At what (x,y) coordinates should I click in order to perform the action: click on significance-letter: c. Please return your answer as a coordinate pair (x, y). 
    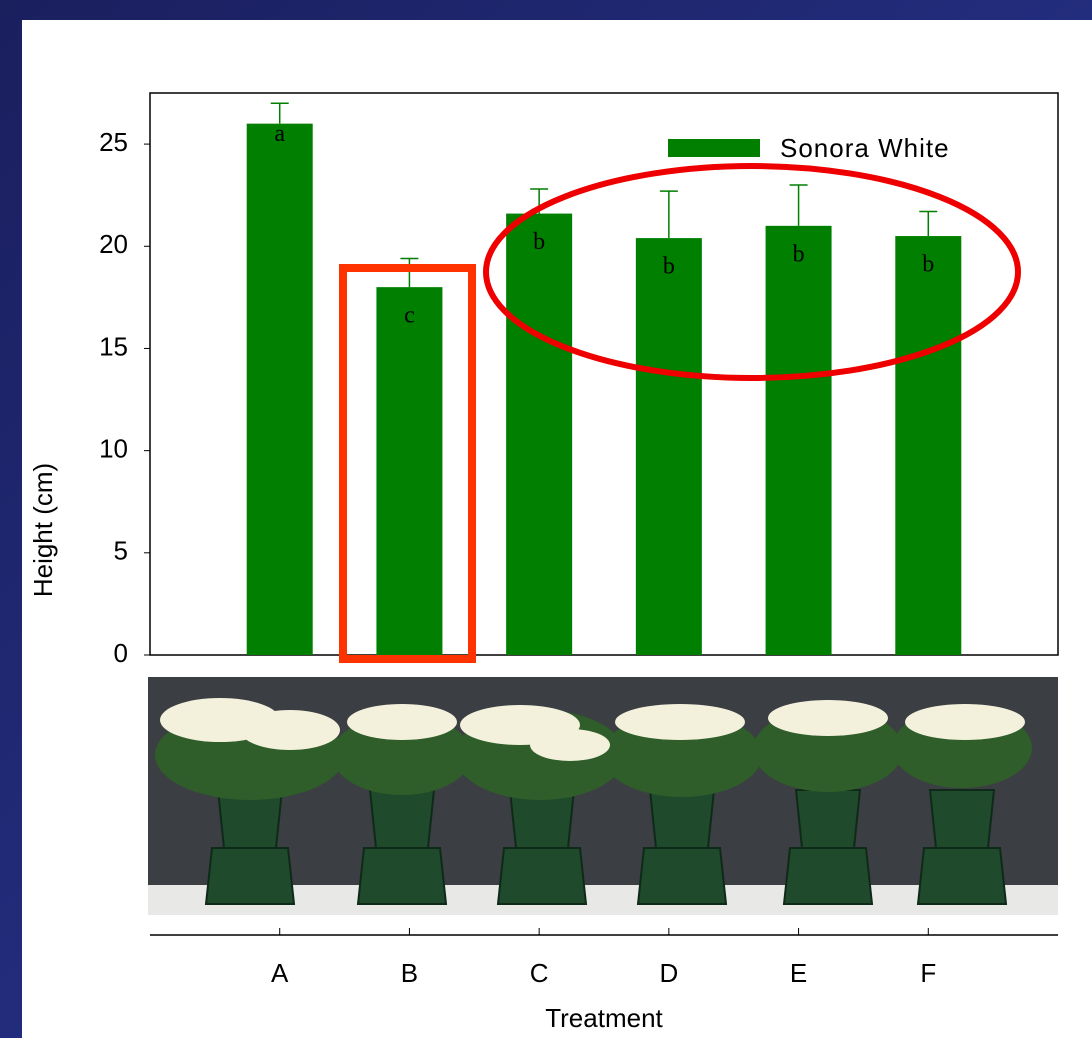
    Looking at the image, I should click on (409, 316).